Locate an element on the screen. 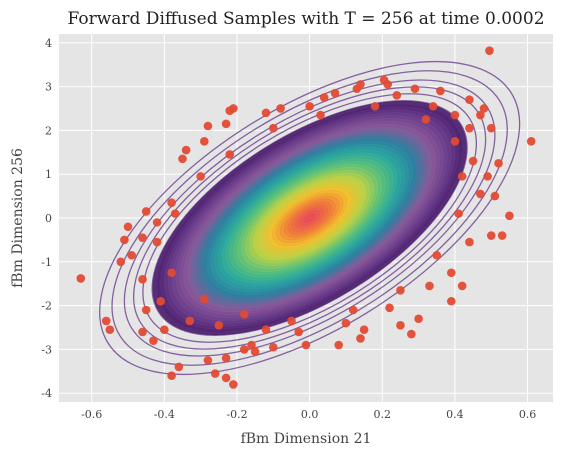 This screenshot has width=563, height=454. y-tick-label: 4 is located at coordinates (48, 43).